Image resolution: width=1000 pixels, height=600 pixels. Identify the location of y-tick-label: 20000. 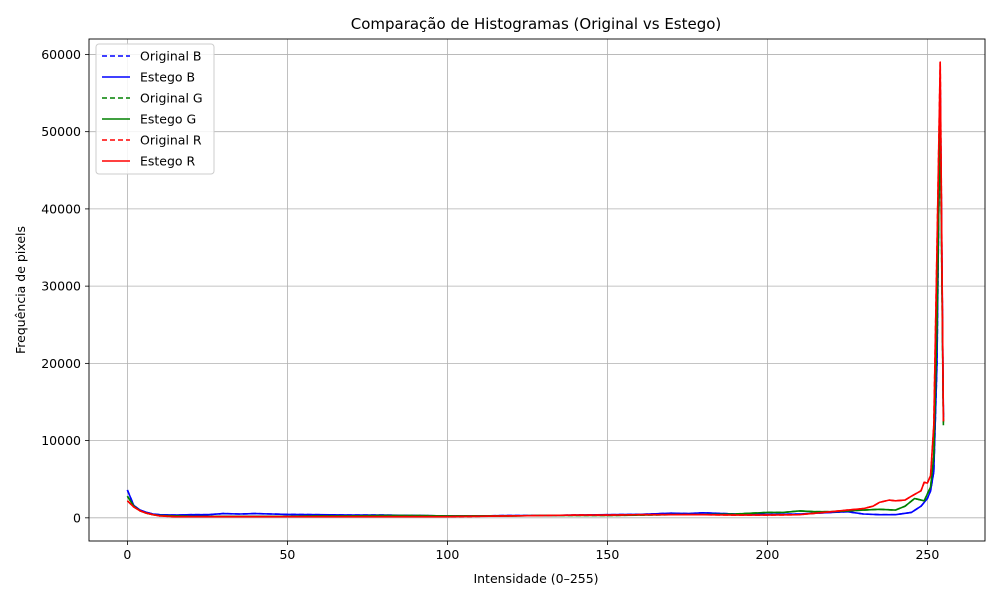
(61, 363).